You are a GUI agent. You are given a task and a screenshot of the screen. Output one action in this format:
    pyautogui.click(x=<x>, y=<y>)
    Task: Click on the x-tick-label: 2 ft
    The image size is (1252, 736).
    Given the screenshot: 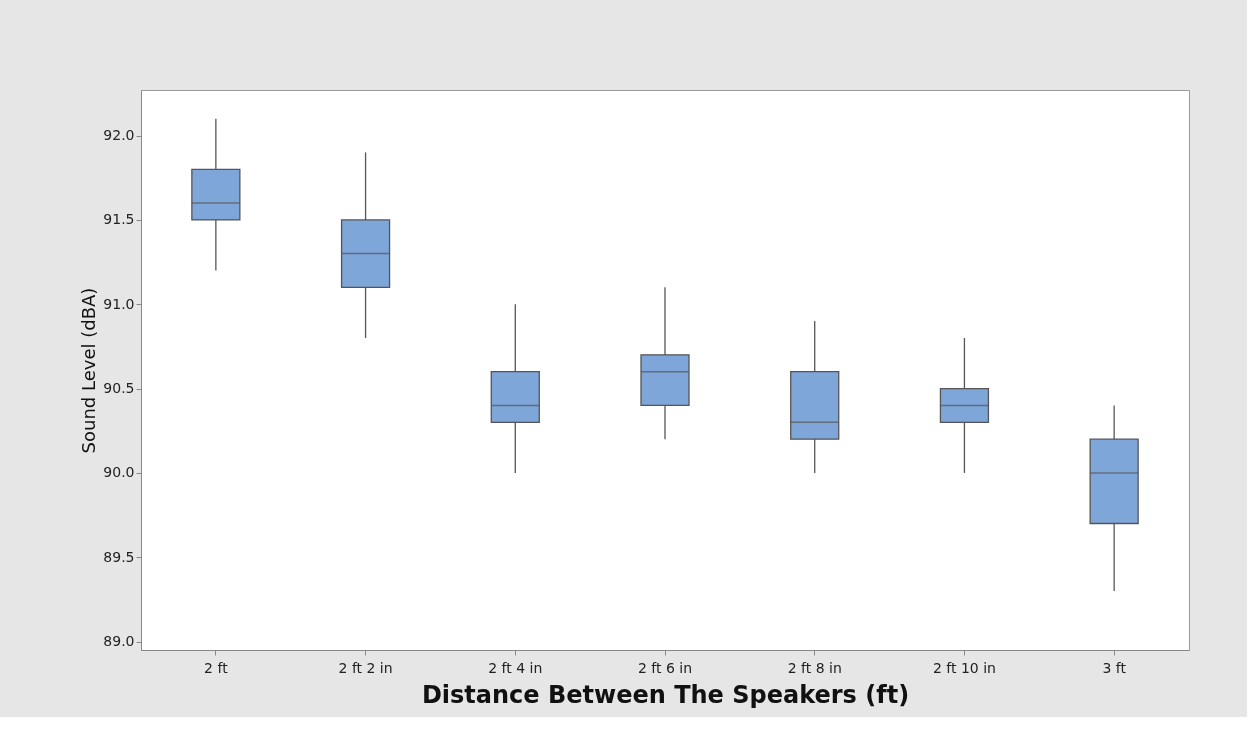 What is the action you would take?
    pyautogui.click(x=216, y=667)
    